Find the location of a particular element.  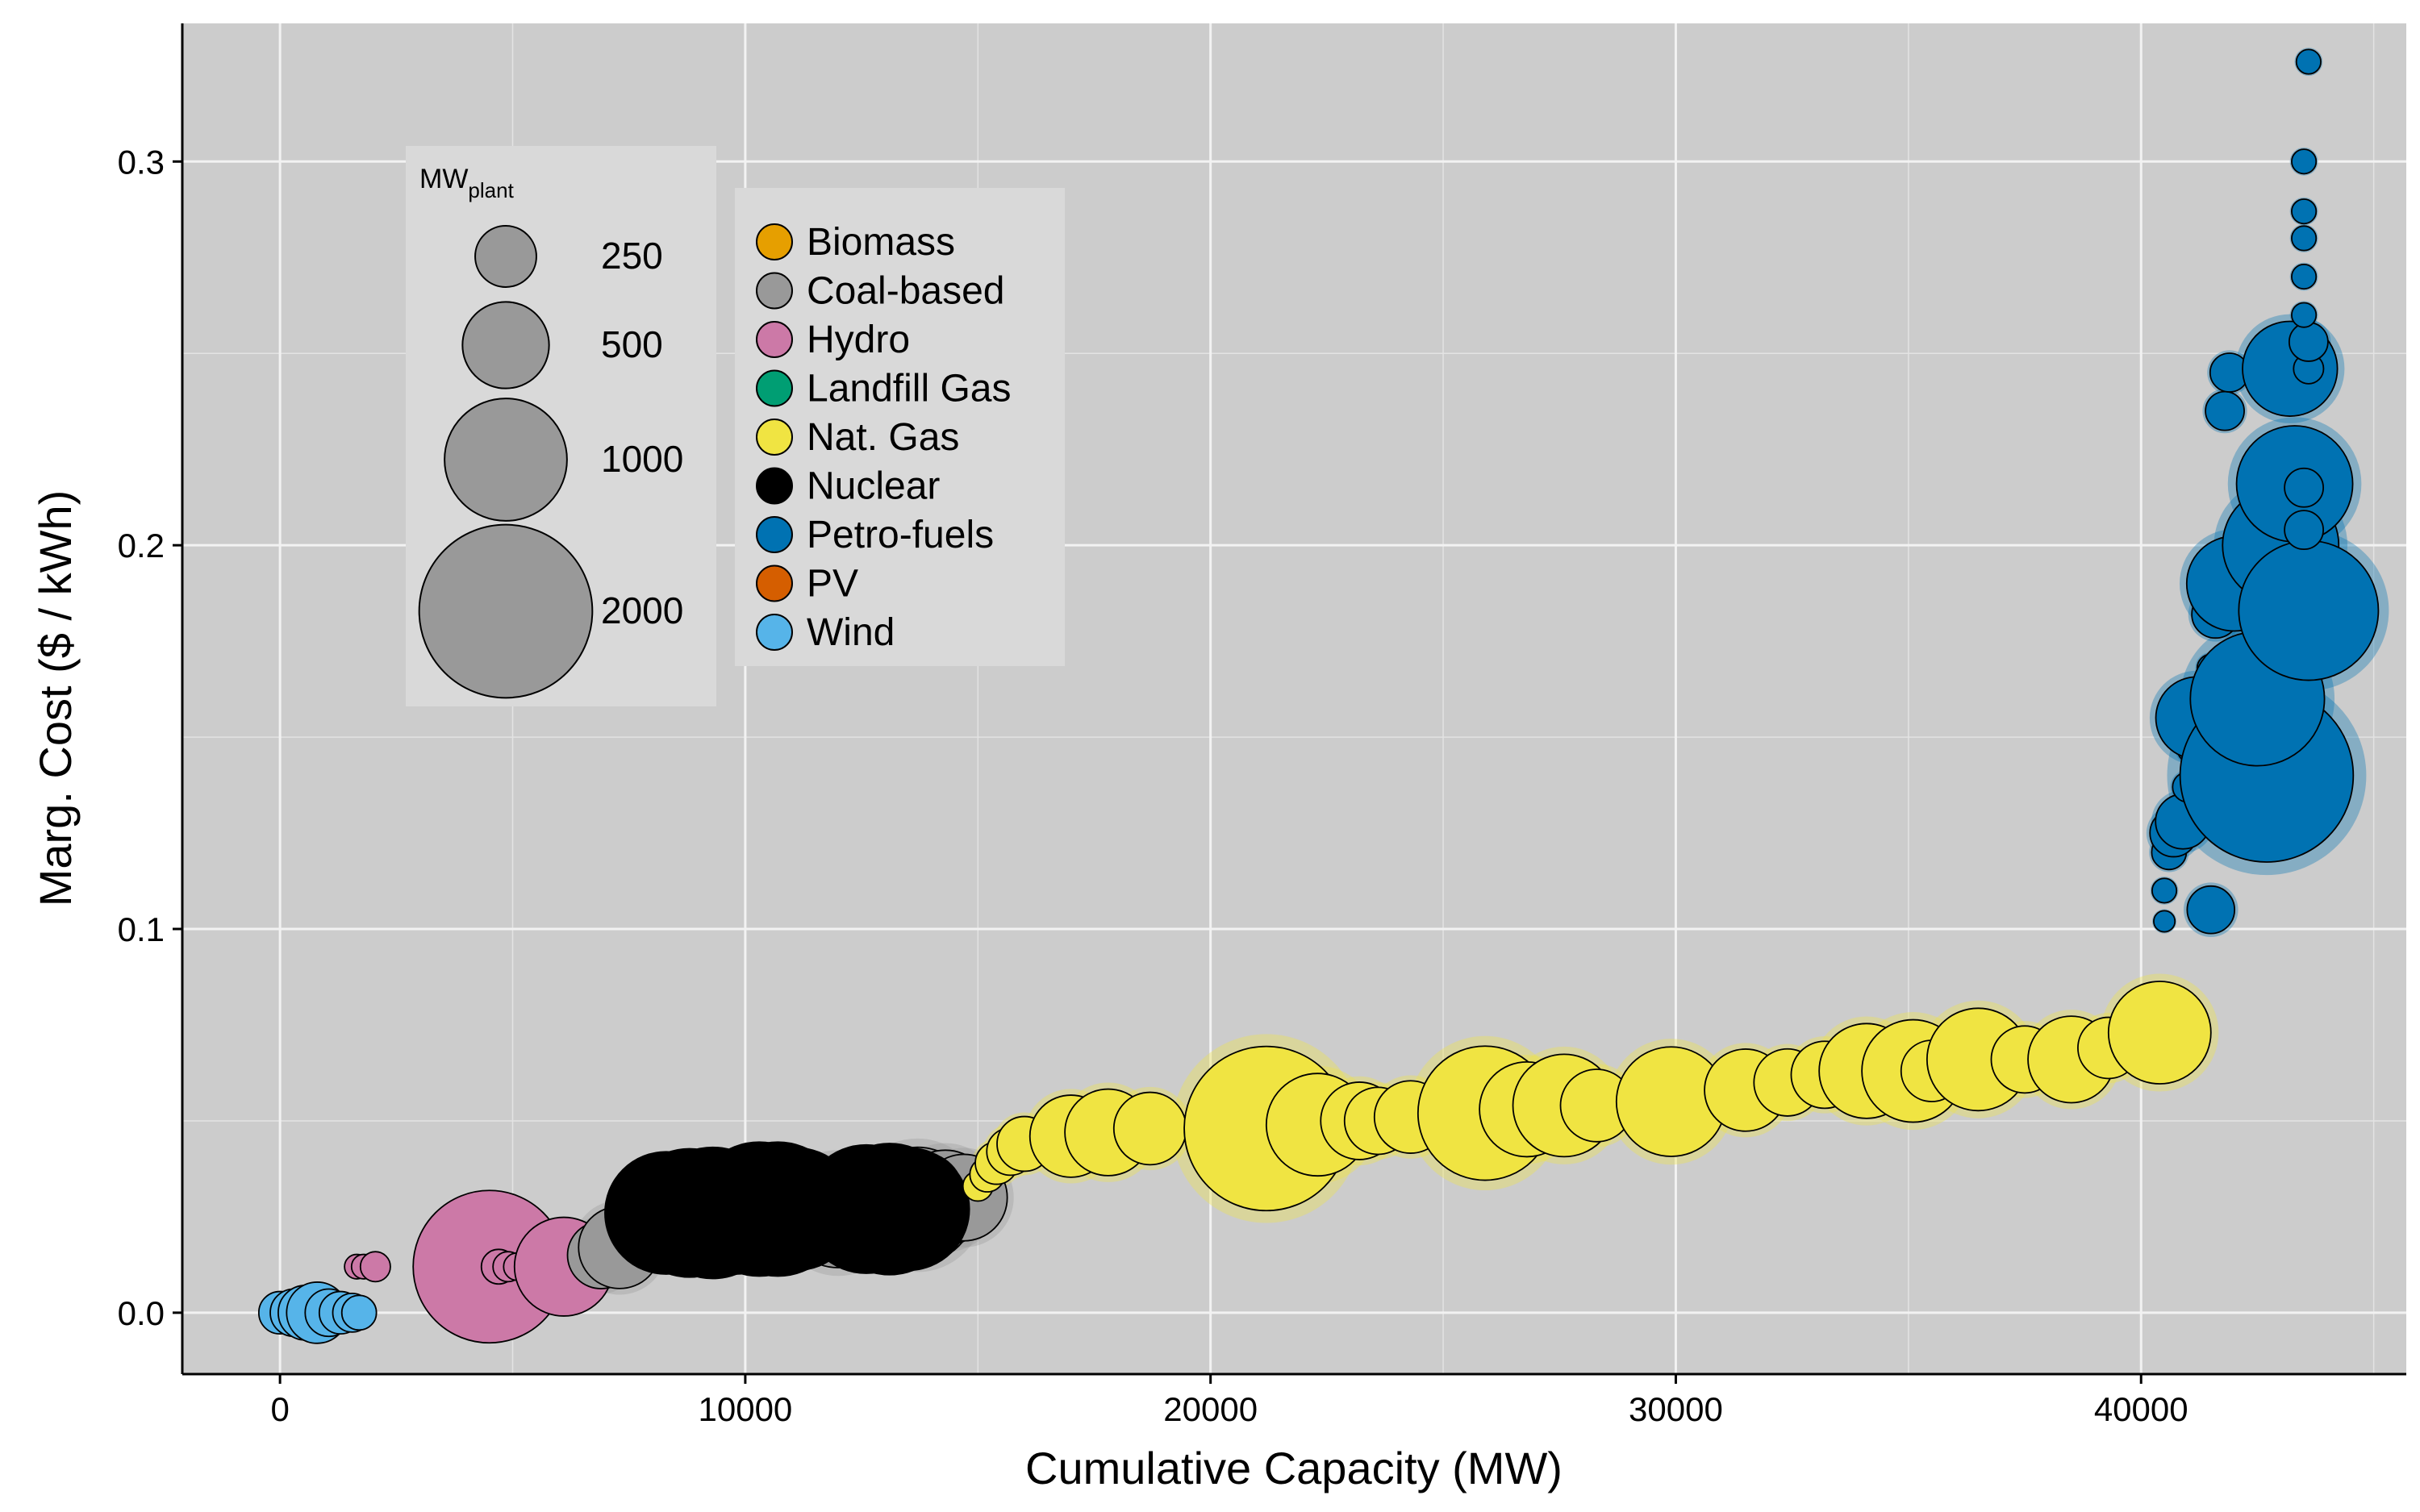

legend-item-coal-based: Coal-based is located at coordinates (880, 291).